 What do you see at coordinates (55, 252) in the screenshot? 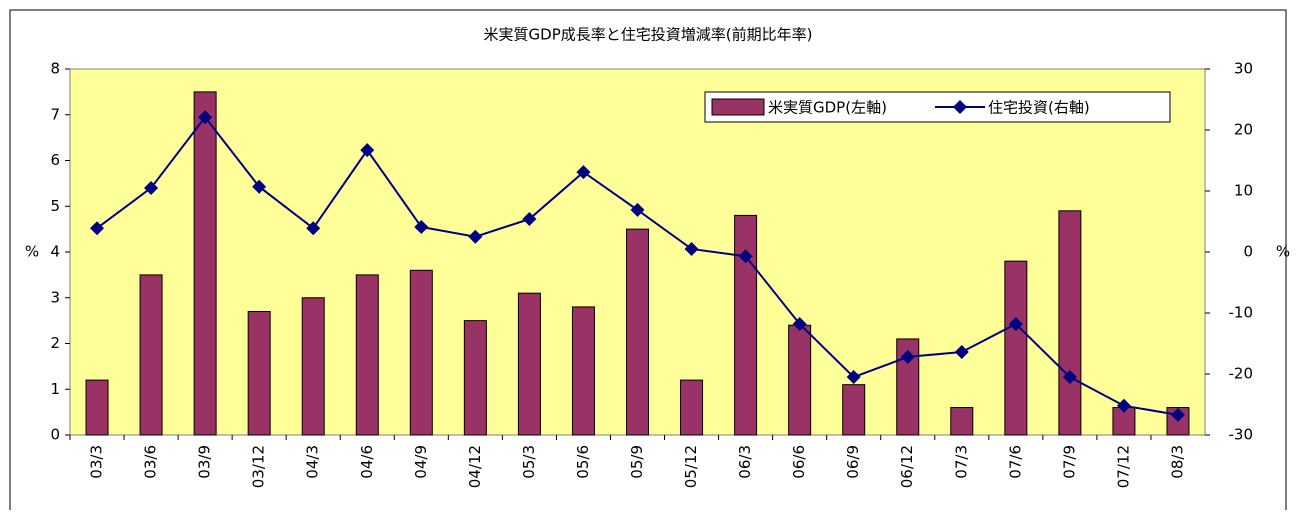
I see `y-tick-label: 4` at bounding box center [55, 252].